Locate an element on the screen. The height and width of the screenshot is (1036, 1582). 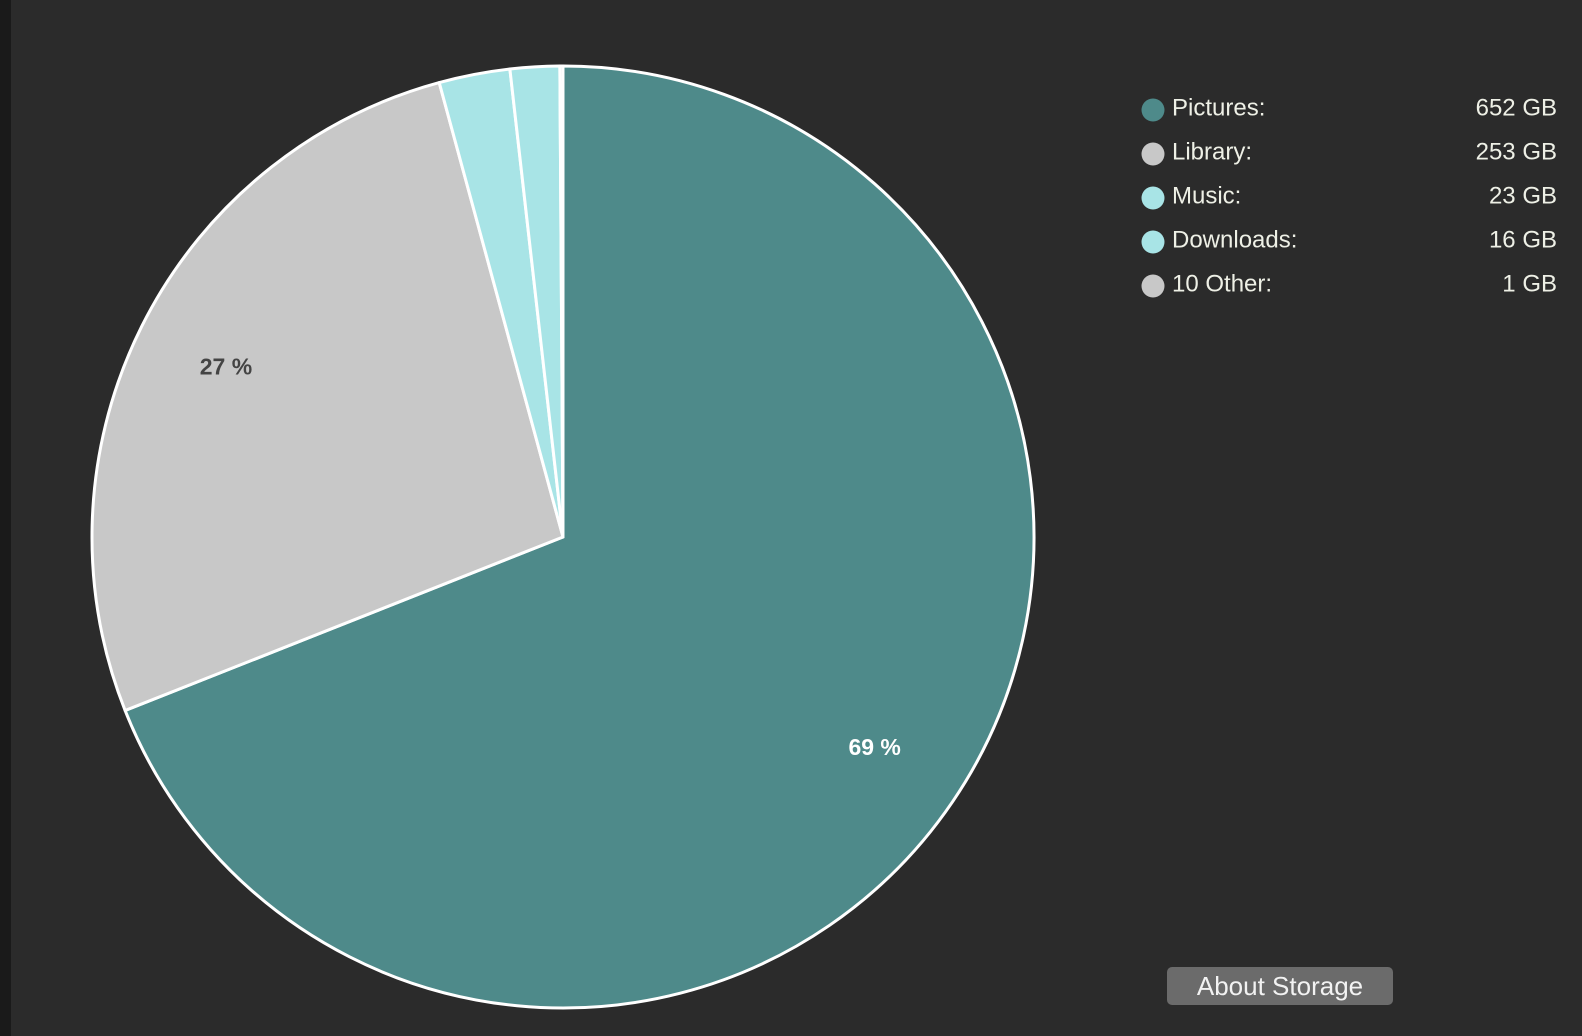
legend-value: 1 GB is located at coordinates (1529, 283).